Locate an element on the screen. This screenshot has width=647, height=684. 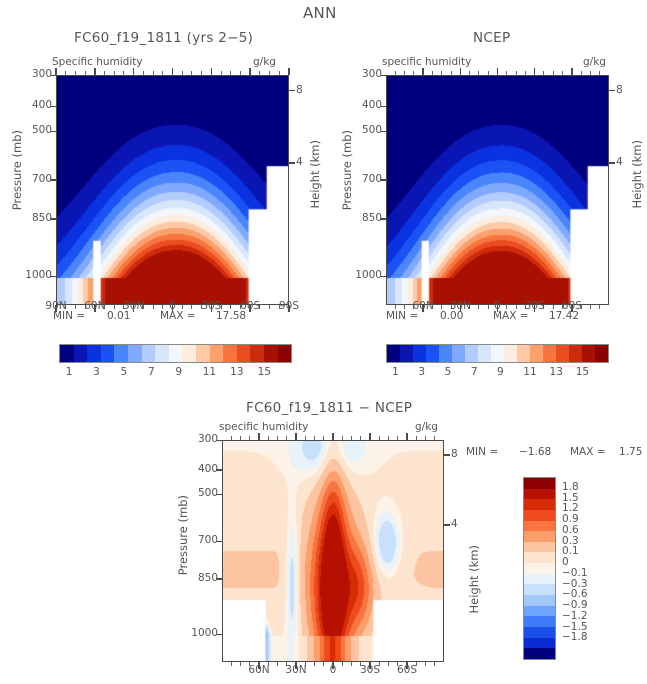
panel-obs-variable-label: specific humidity is located at coordinates (427, 62).